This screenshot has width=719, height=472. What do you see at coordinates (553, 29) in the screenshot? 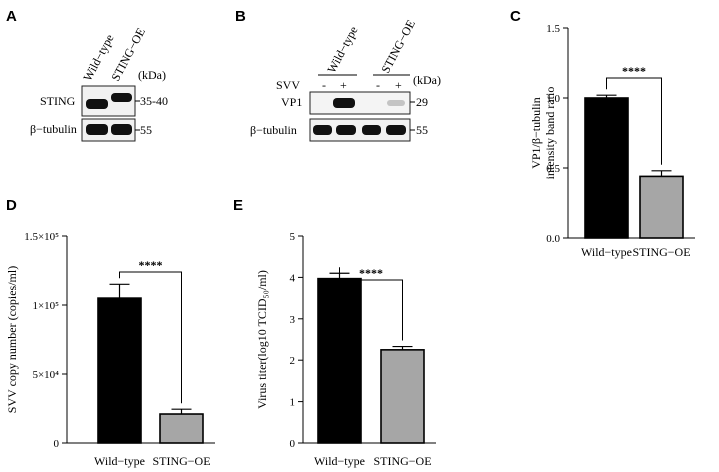
I see `y-tick-label: 1.5` at bounding box center [553, 29].